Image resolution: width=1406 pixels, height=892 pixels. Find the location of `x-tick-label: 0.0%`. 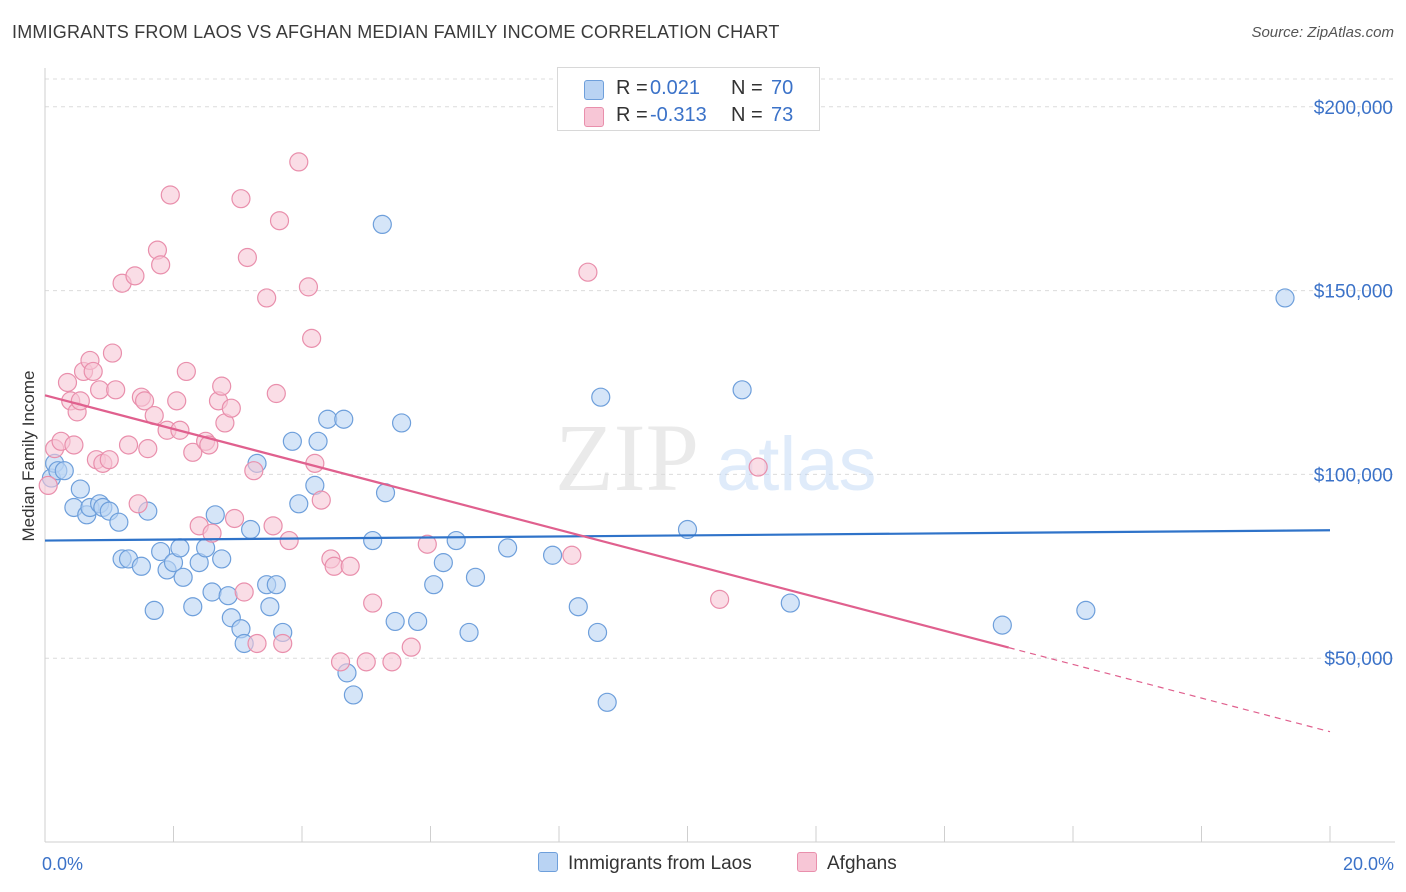

x-tick-label: 0.0% is located at coordinates (62, 864).